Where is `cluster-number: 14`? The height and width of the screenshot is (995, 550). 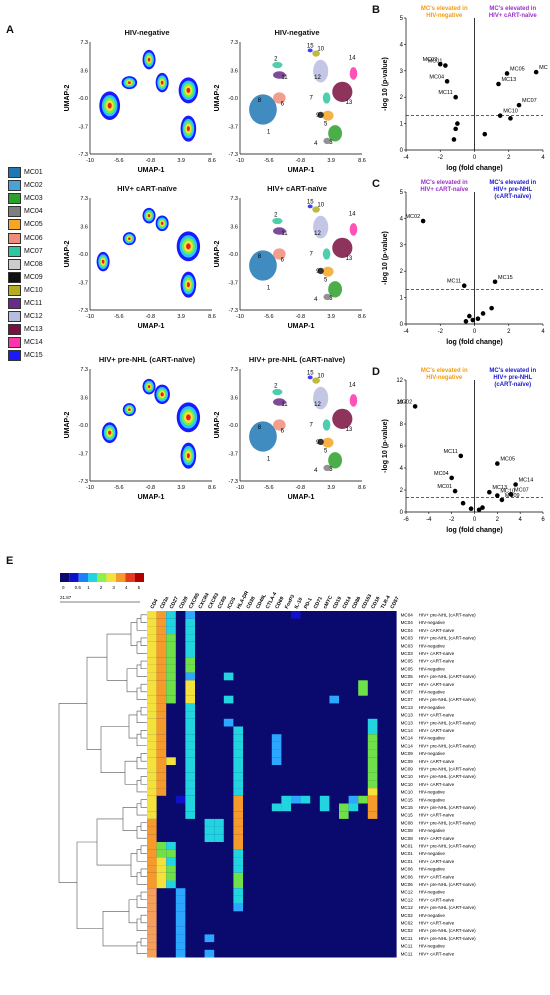 cluster-number: 14 is located at coordinates (352, 215).